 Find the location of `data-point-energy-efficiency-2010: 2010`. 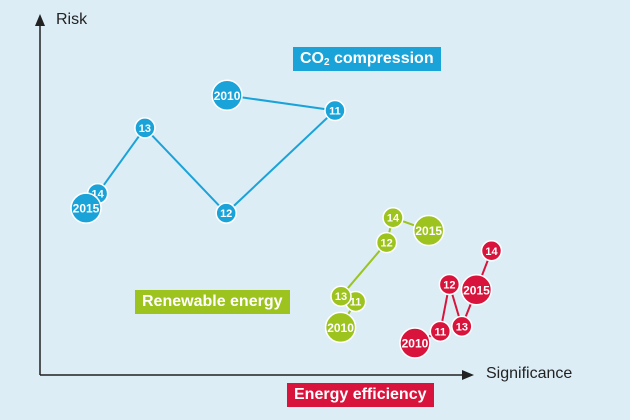

data-point-energy-efficiency-2010: 2010 is located at coordinates (415, 343).